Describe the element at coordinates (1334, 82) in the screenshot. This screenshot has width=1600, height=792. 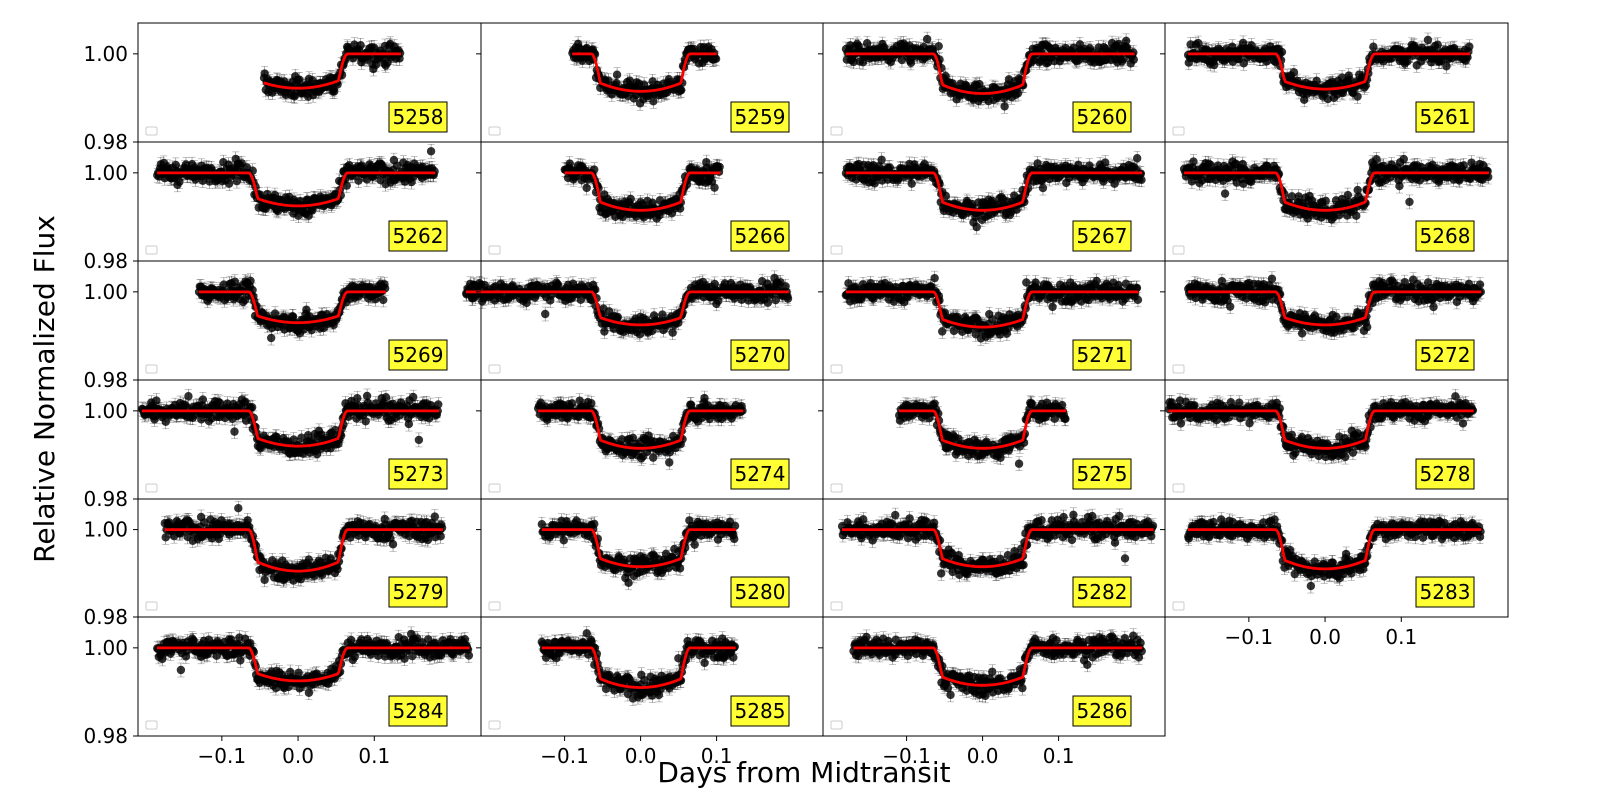
I see `panel-5261: 5261` at that location.